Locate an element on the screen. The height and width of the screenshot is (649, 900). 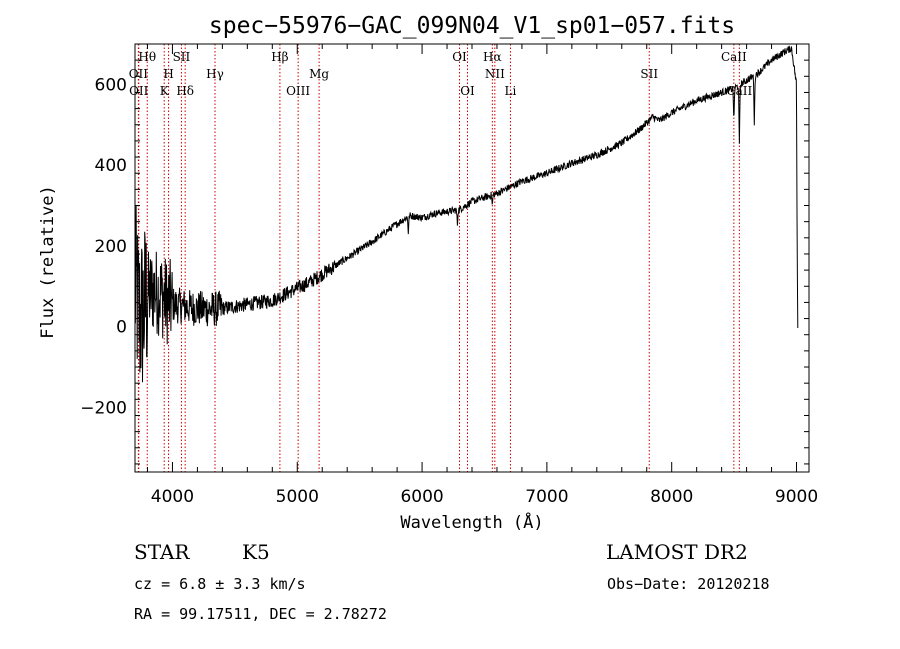
x-tick-label: 4000 is located at coordinates (172, 497).